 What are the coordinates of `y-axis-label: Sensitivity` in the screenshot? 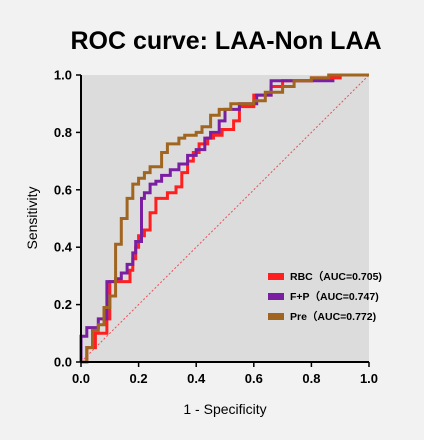 It's located at (32, 217).